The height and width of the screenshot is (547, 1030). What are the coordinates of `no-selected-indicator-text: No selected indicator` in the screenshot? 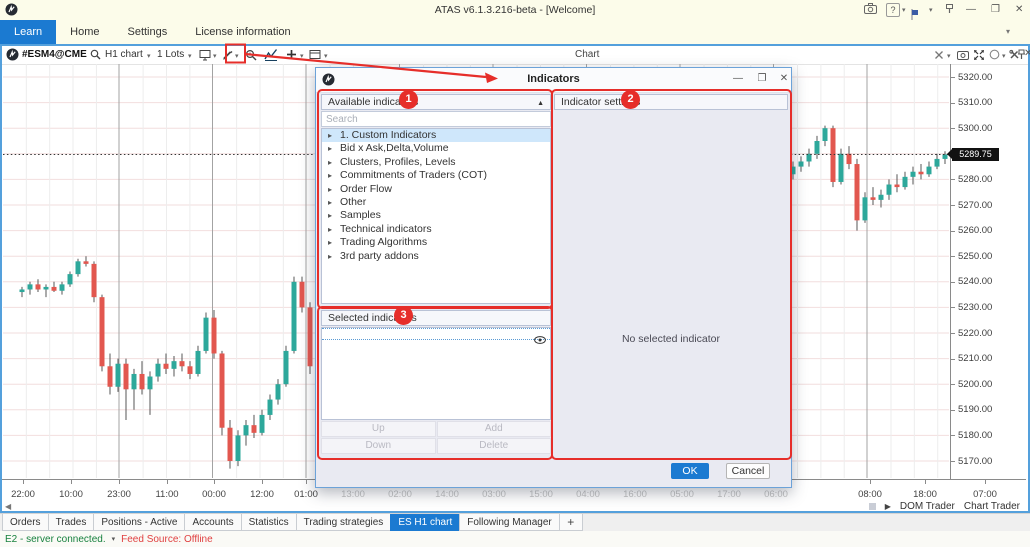 It's located at (671, 339).